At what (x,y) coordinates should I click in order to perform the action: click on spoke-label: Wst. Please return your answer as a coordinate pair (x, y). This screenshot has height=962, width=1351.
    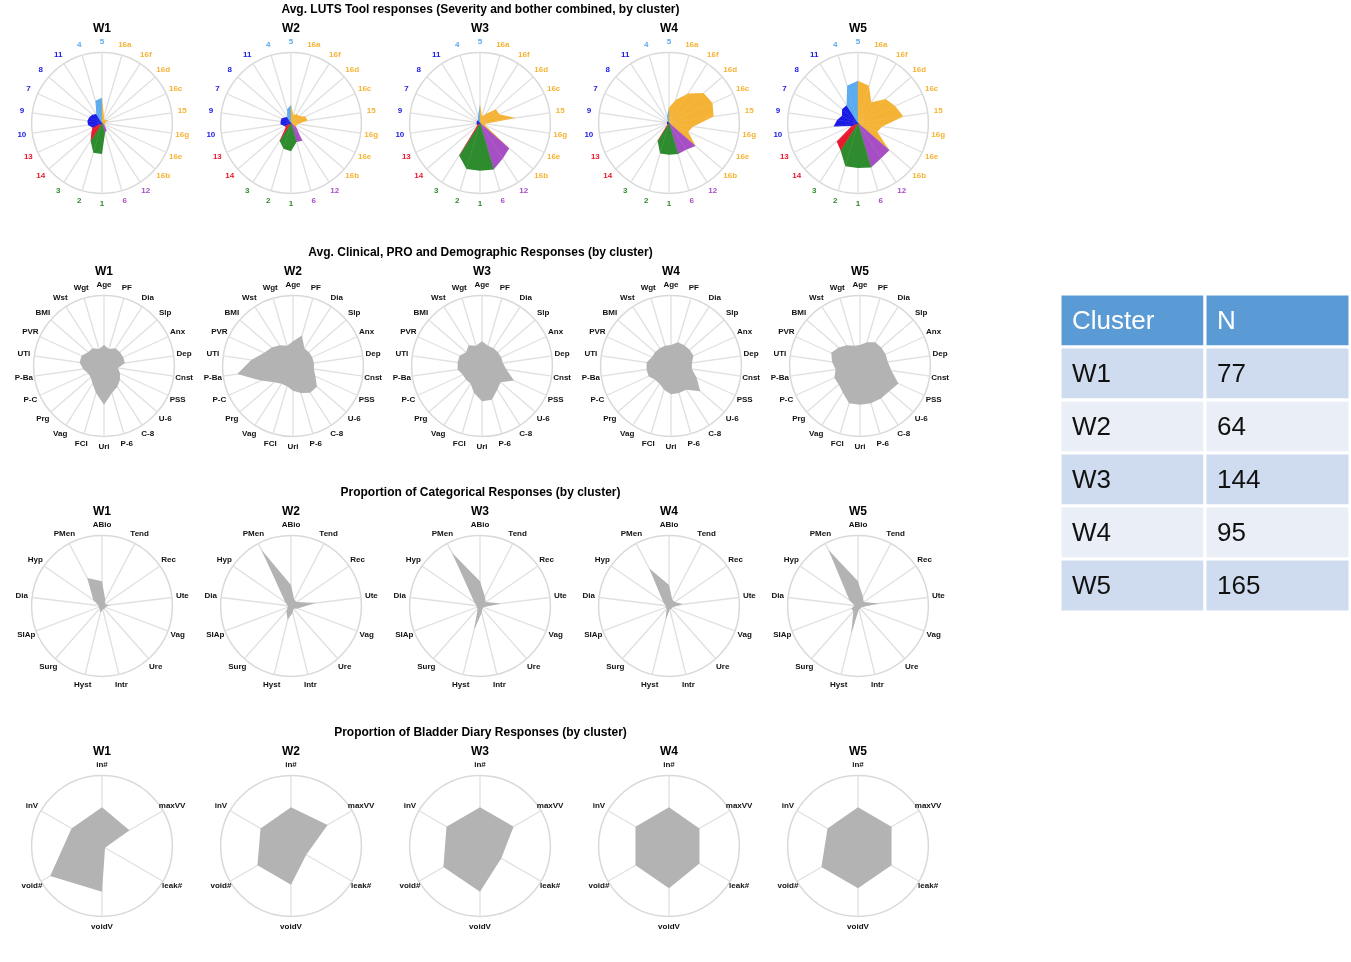
    Looking at the image, I should click on (816, 297).